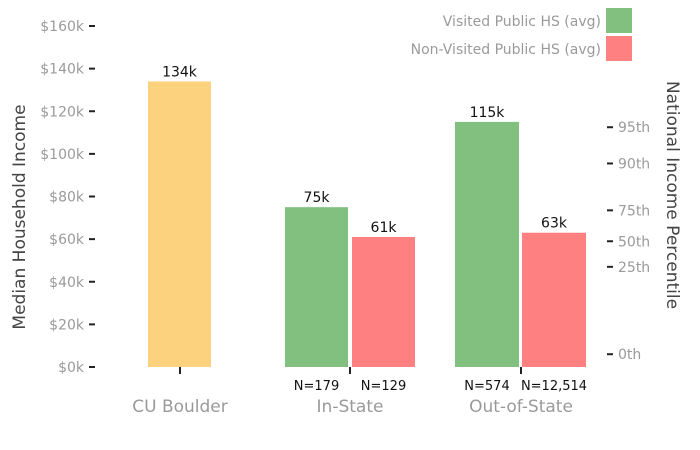  Describe the element at coordinates (67, 283) in the screenshot. I see `y-tick-label: $40k` at that location.